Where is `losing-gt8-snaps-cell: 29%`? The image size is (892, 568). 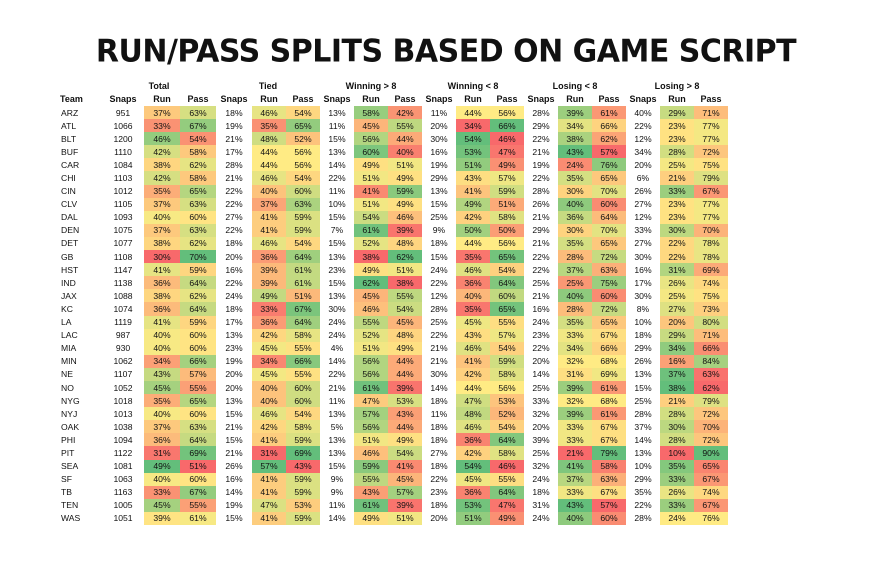 losing-gt8-snaps-cell: 29% is located at coordinates (643, 348).